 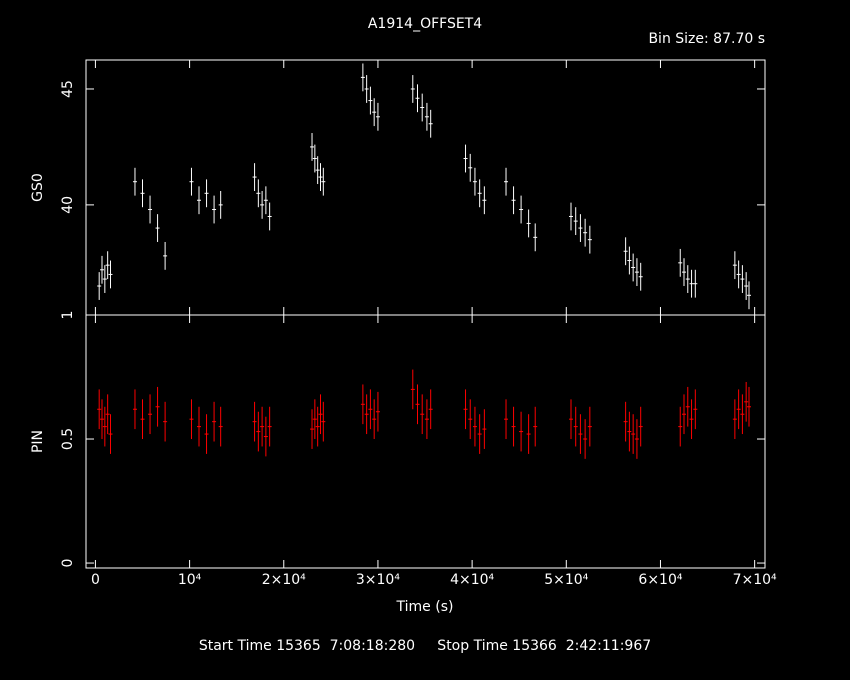 I want to click on x-tick-label: 3×10⁴, so click(x=378, y=580).